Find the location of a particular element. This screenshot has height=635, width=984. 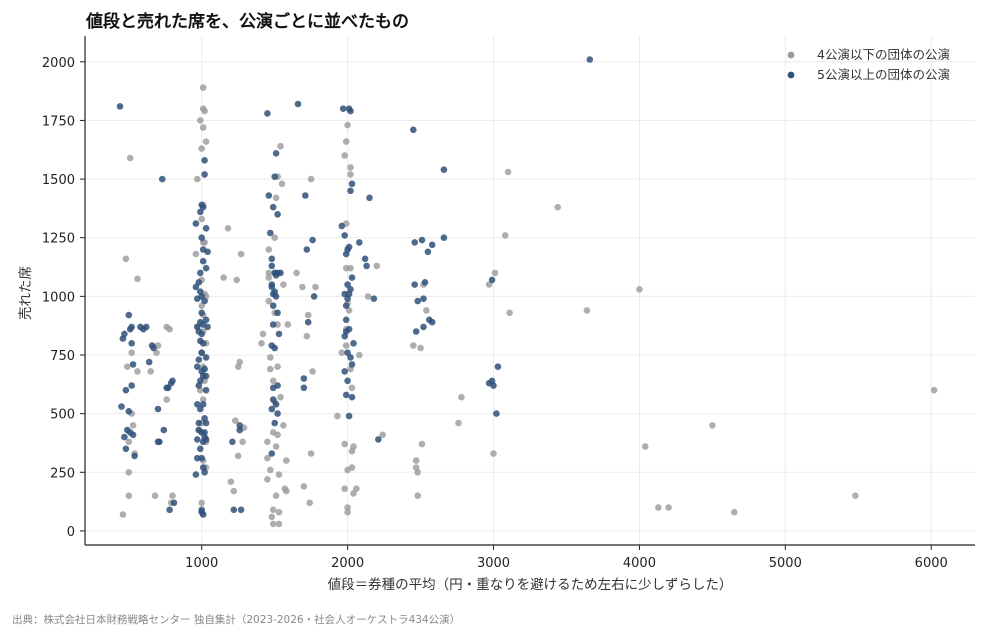

x-tick-label: 4000 is located at coordinates (639, 563).